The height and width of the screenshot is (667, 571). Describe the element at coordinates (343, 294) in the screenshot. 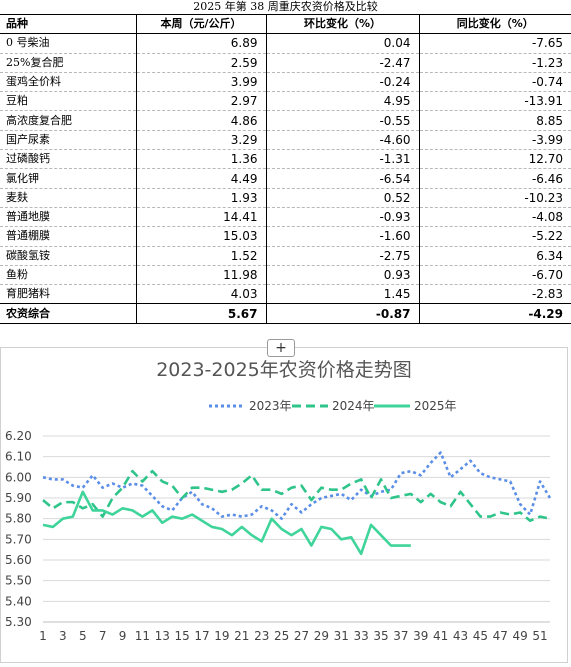

I see `wow-cell: 1.45` at that location.